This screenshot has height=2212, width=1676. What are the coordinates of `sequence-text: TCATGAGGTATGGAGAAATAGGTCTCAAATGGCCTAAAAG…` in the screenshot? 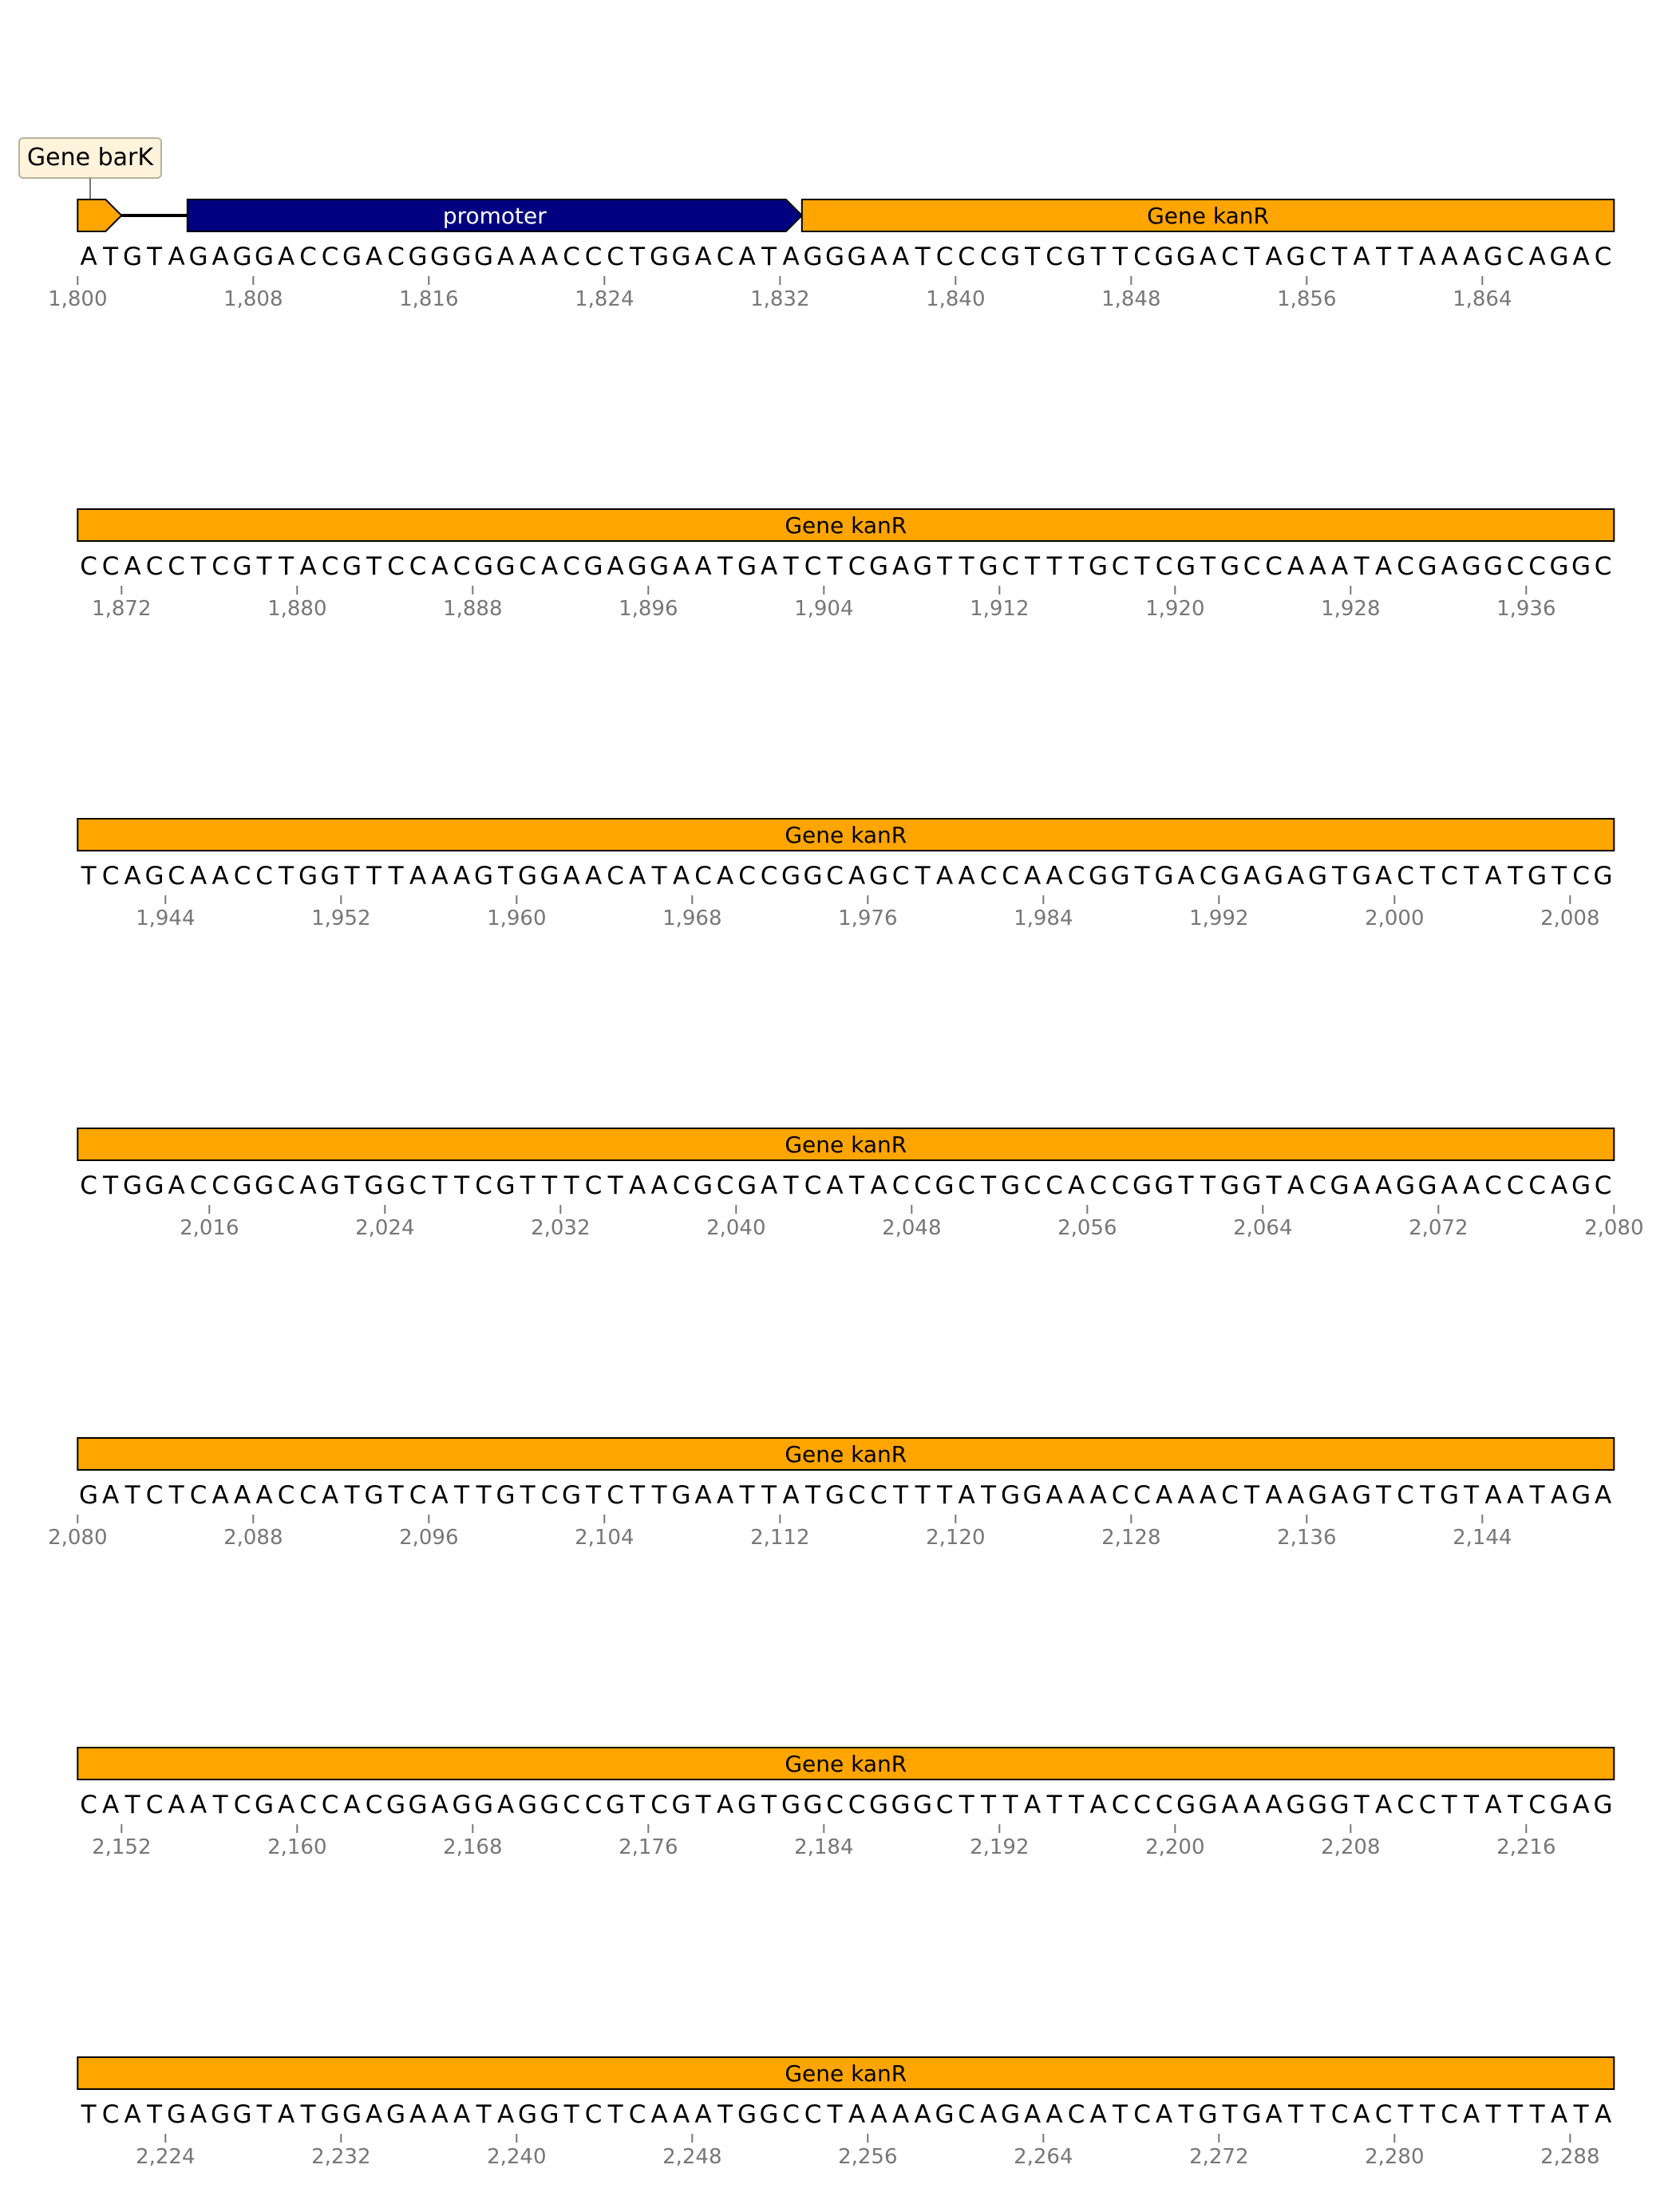 It's located at (846, 2114).